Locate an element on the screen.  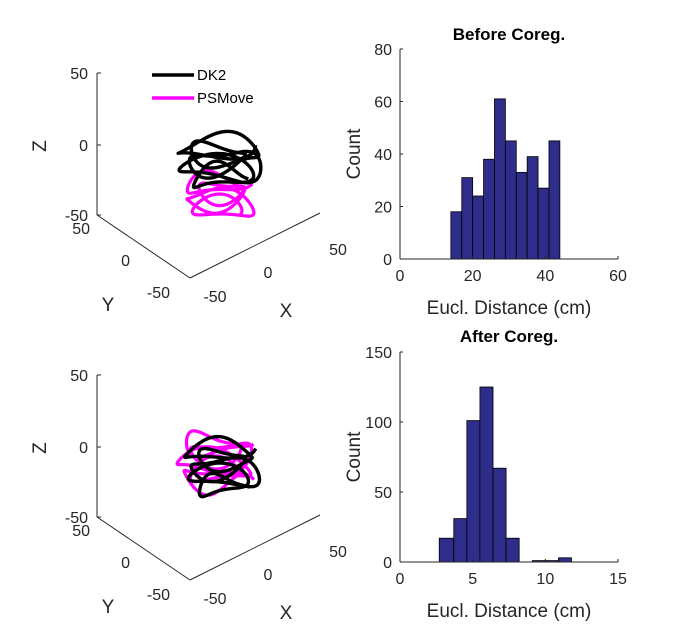
legend-label-psmove: PSMove is located at coordinates (225, 98).